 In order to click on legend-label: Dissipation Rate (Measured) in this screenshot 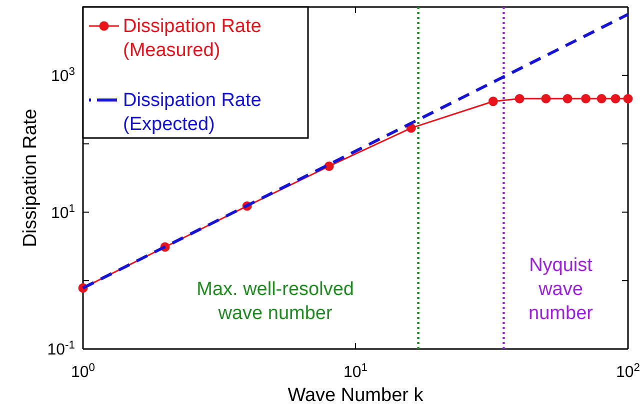, I will do `click(192, 38)`.